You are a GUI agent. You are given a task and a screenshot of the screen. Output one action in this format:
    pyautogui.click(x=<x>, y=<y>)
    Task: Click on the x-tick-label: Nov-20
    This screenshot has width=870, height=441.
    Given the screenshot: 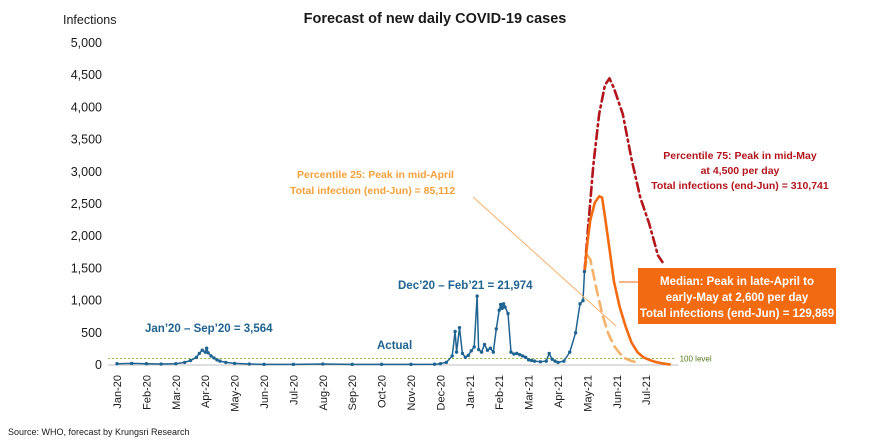 What is the action you would take?
    pyautogui.click(x=412, y=392)
    